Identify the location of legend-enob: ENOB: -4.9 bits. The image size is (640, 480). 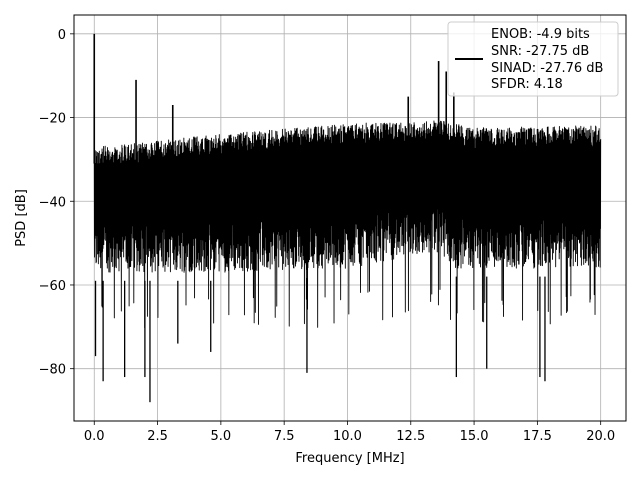
(540, 34).